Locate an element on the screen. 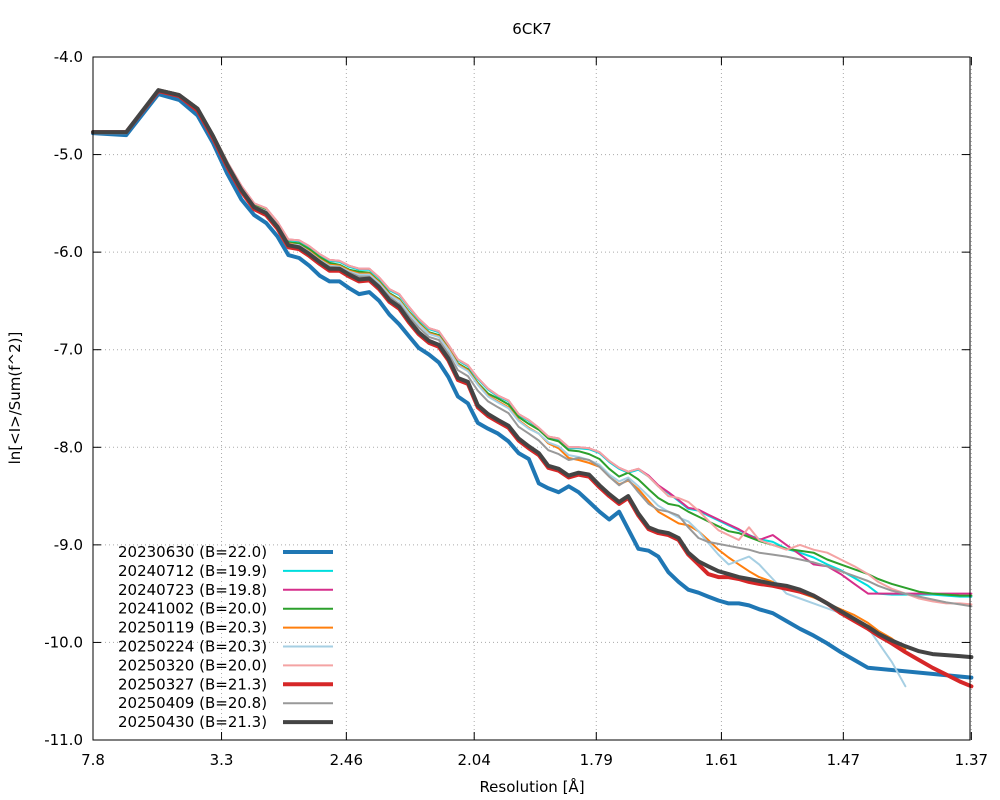  x-axis-label: Resolution [Å] is located at coordinates (531, 786).